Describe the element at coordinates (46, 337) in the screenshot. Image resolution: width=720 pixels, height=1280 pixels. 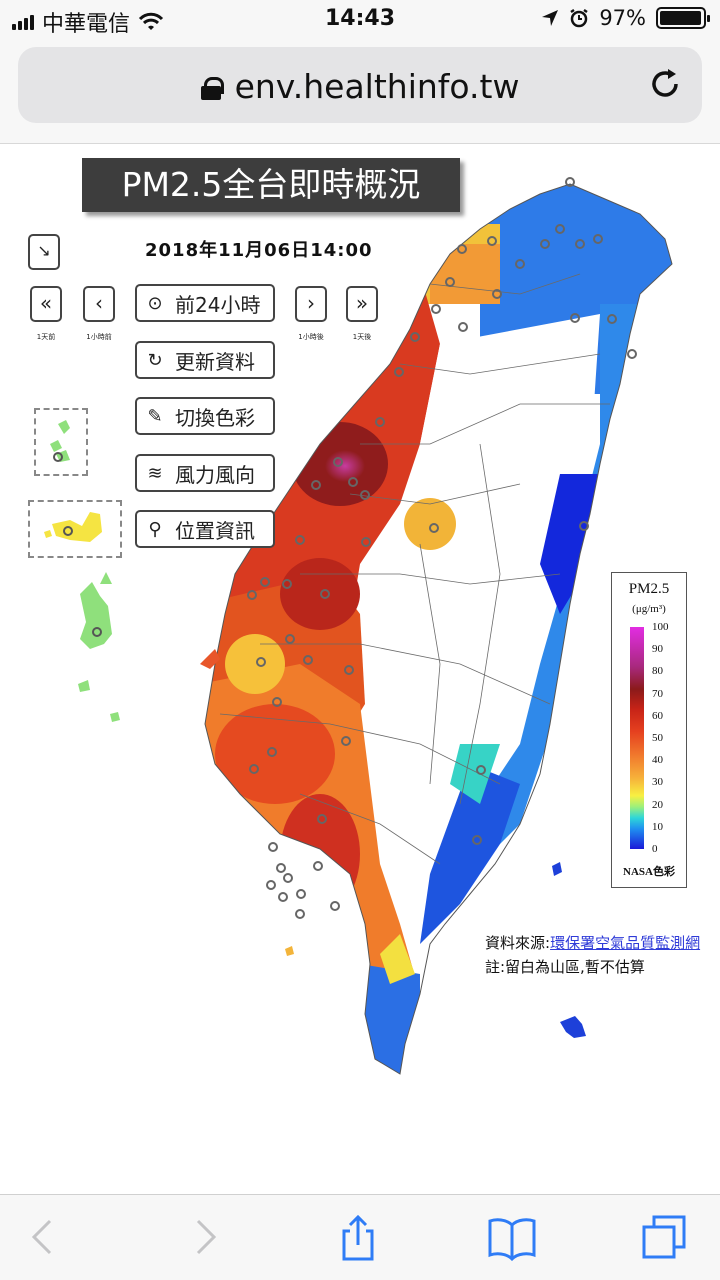
I see `day-back-label: 1天前` at that location.